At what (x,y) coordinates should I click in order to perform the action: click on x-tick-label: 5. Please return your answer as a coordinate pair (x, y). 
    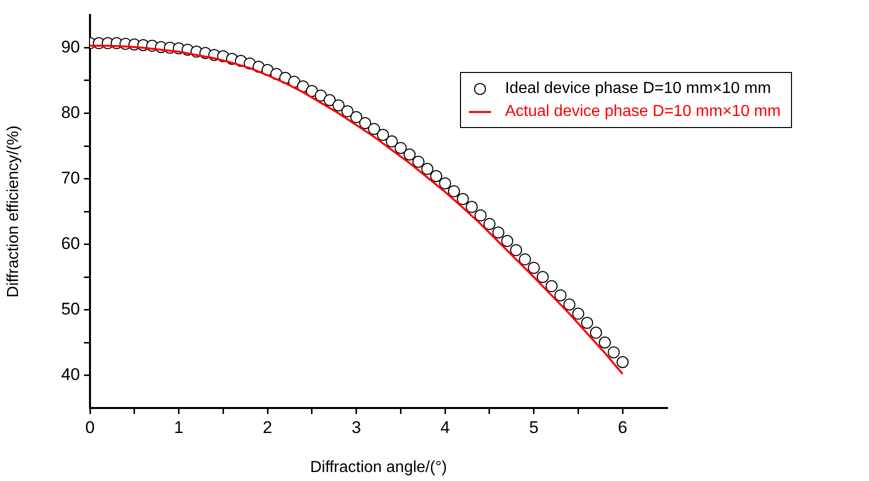
    Looking at the image, I should click on (534, 427).